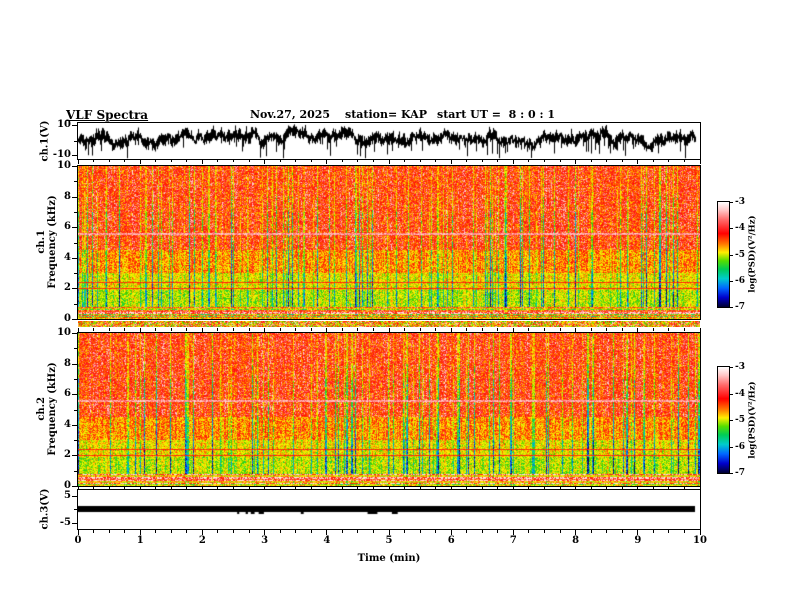 This screenshot has width=792, height=612. Describe the element at coordinates (451, 540) in the screenshot. I see `x-tick-label: 6` at that location.